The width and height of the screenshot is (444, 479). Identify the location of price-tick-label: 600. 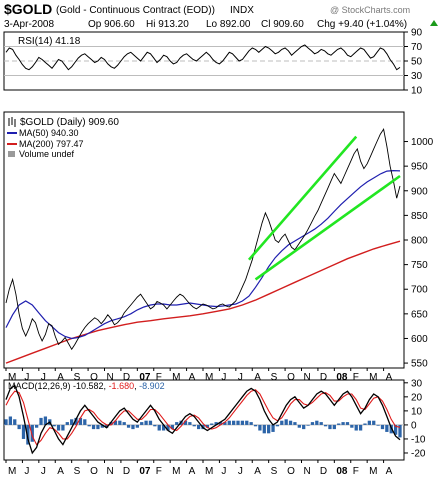
(419, 339).